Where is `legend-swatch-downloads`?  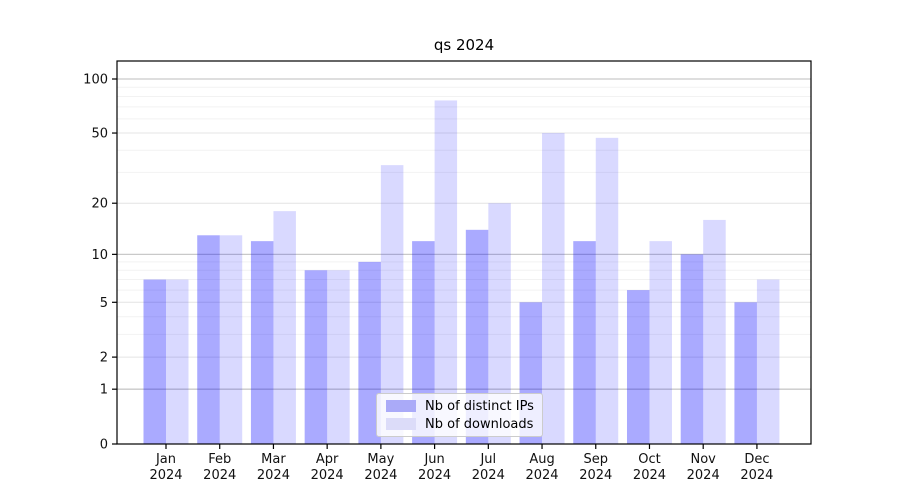 legend-swatch-downloads is located at coordinates (401, 424).